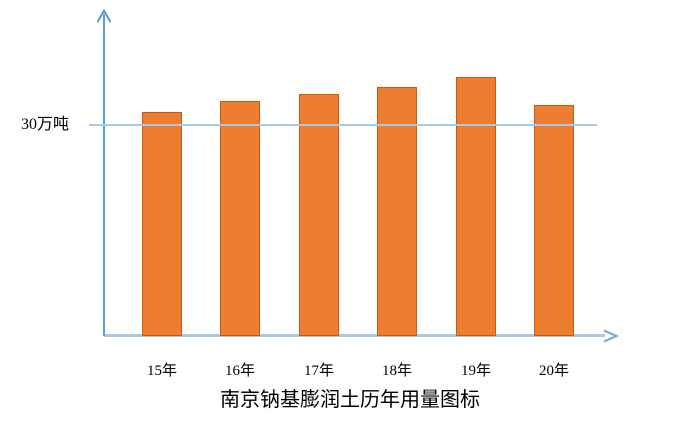  Describe the element at coordinates (553, 371) in the screenshot. I see `x-tick-label-20年: 20年` at that location.